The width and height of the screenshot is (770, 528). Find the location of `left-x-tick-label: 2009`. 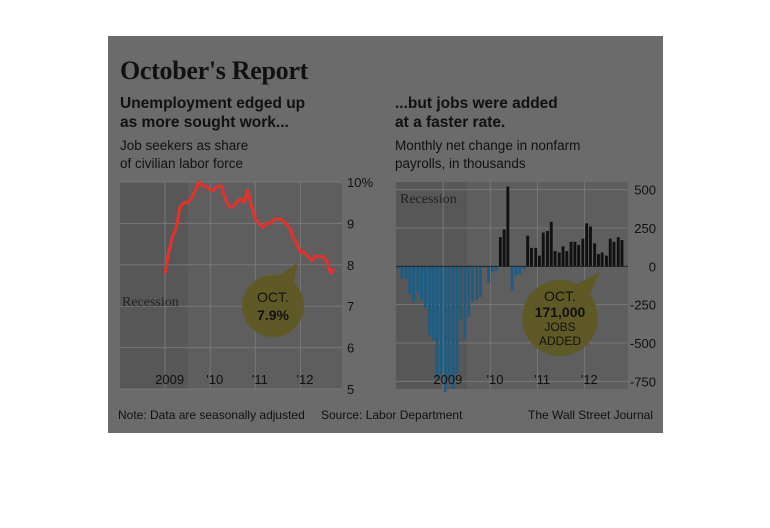

left-x-tick-label: 2009 is located at coordinates (169, 379).